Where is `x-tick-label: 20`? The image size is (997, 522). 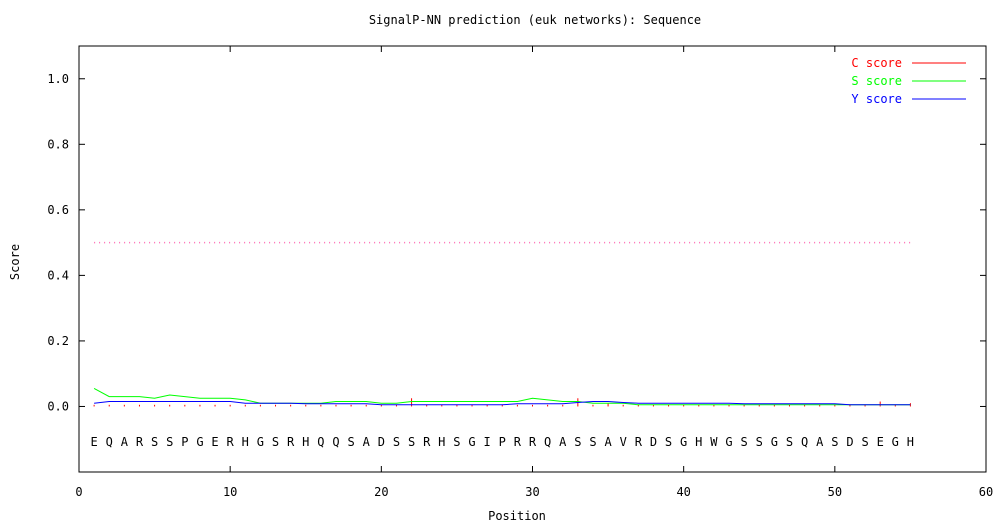
x-tick-label: 20 is located at coordinates (381, 492).